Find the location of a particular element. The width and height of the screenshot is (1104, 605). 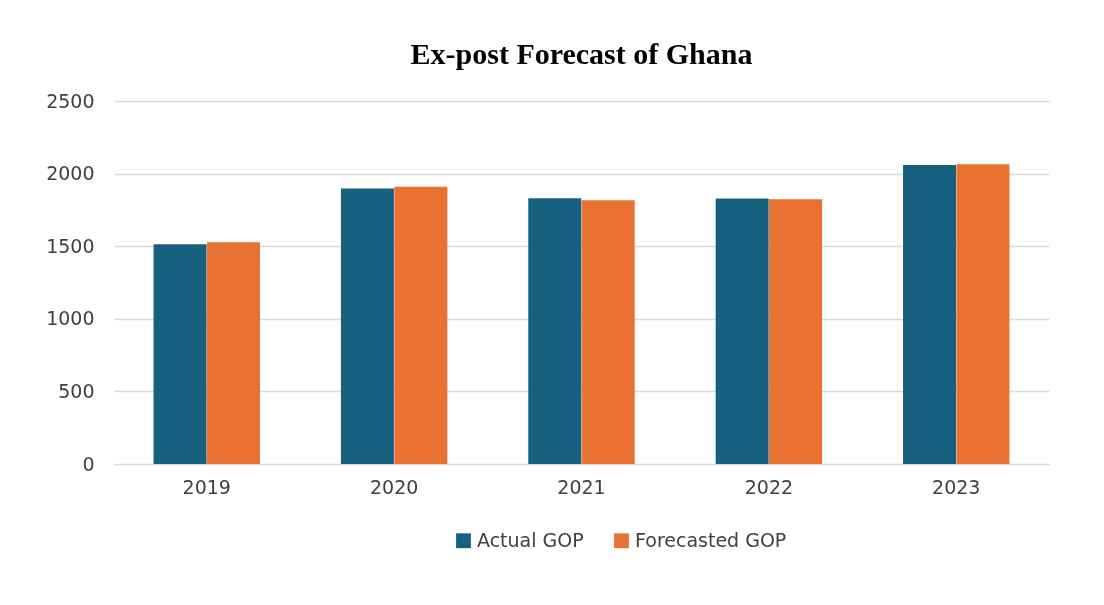

y-tick-label: 2500 is located at coordinates (70, 100).